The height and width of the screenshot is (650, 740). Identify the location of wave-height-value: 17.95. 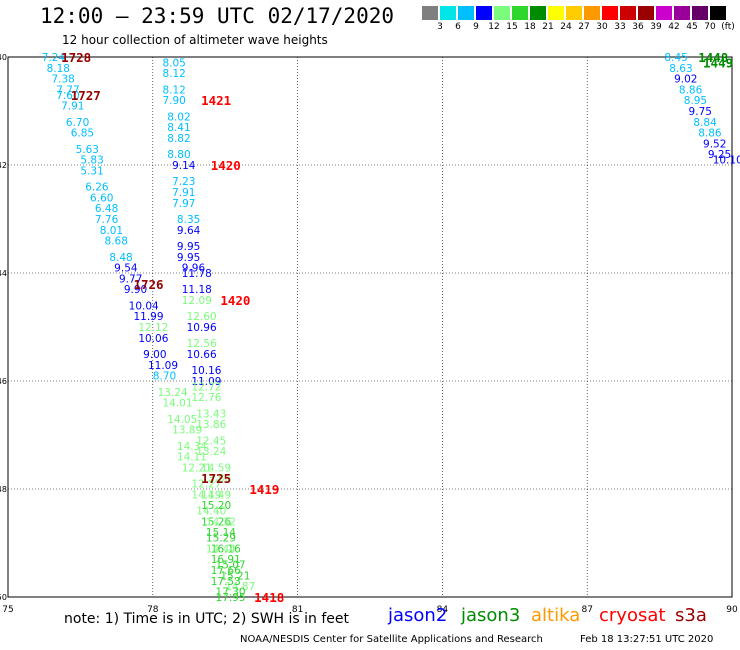
(231, 598).